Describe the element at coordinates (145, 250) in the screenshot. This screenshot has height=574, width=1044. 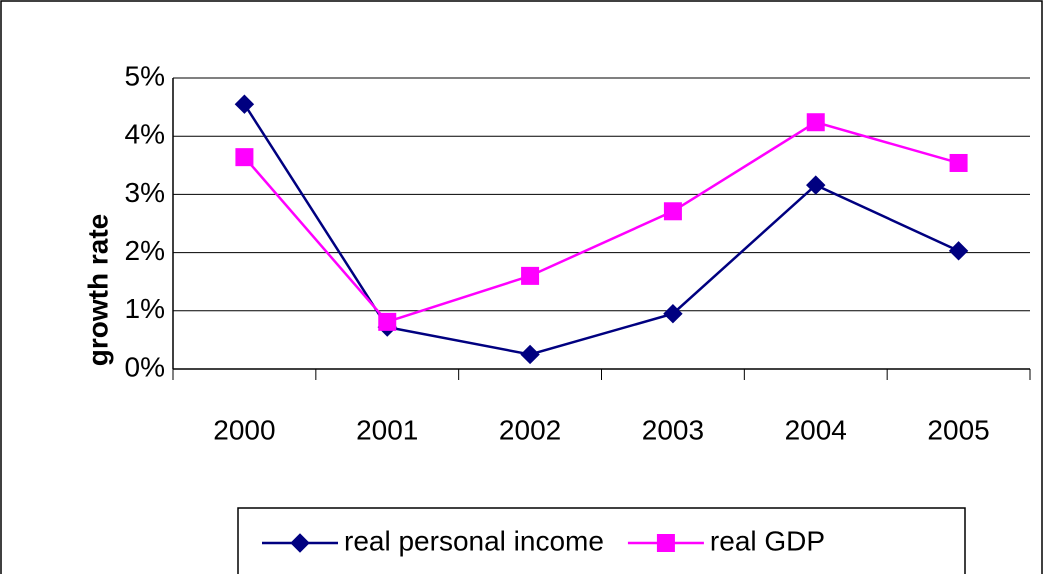
I see `y-tick-label: 2%` at that location.